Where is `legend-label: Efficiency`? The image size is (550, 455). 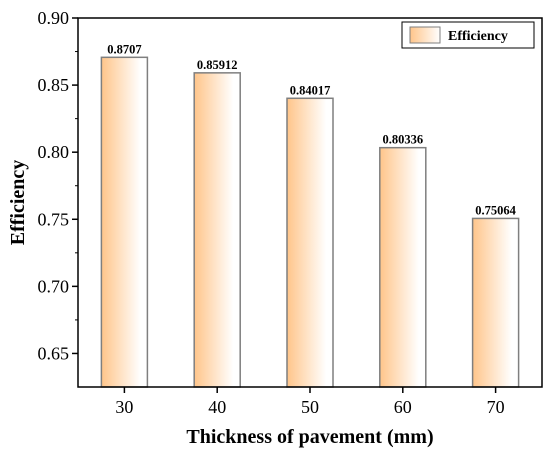 legend-label: Efficiency is located at coordinates (478, 36).